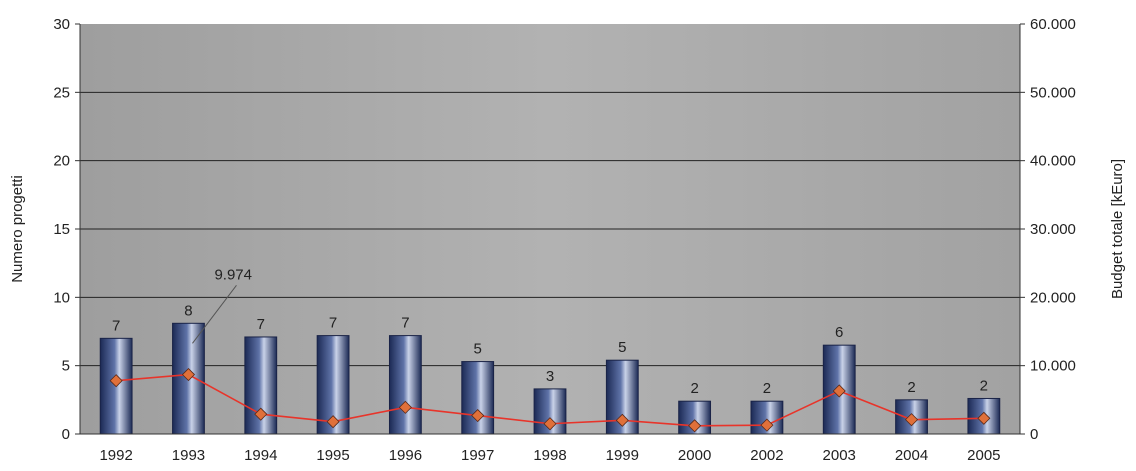 Image resolution: width=1136 pixels, height=471 pixels. I want to click on callout-line, so click(214, 314).